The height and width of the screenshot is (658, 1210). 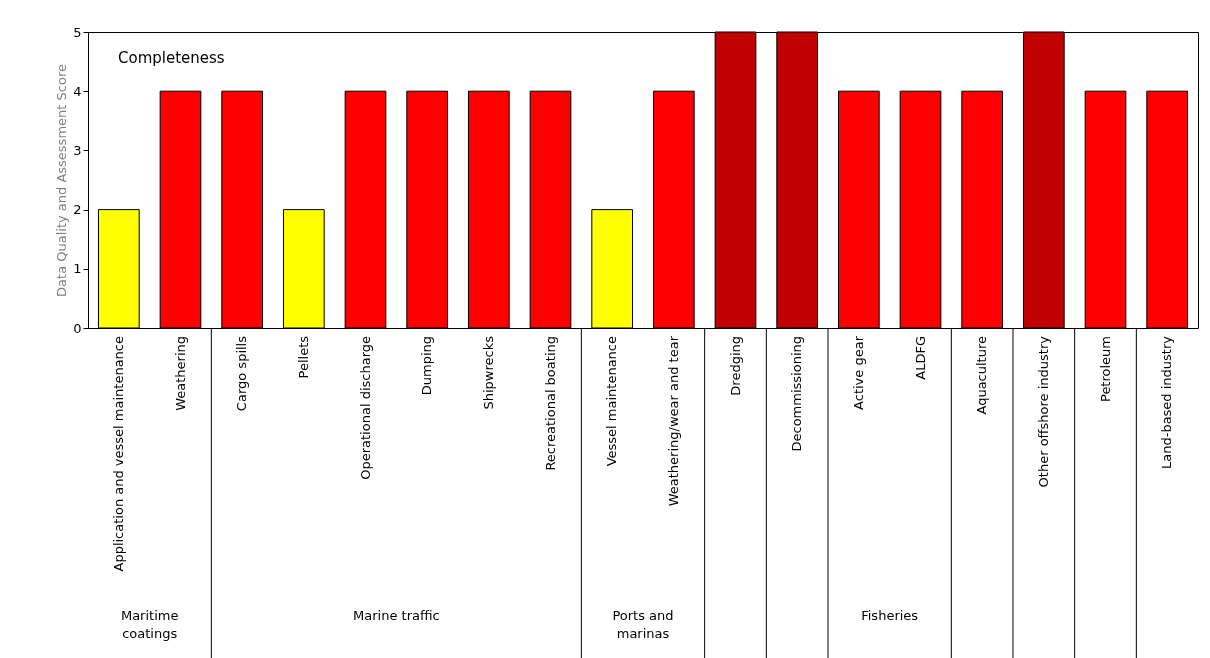 What do you see at coordinates (858, 372) in the screenshot?
I see `x-tick-label: Active gear` at bounding box center [858, 372].